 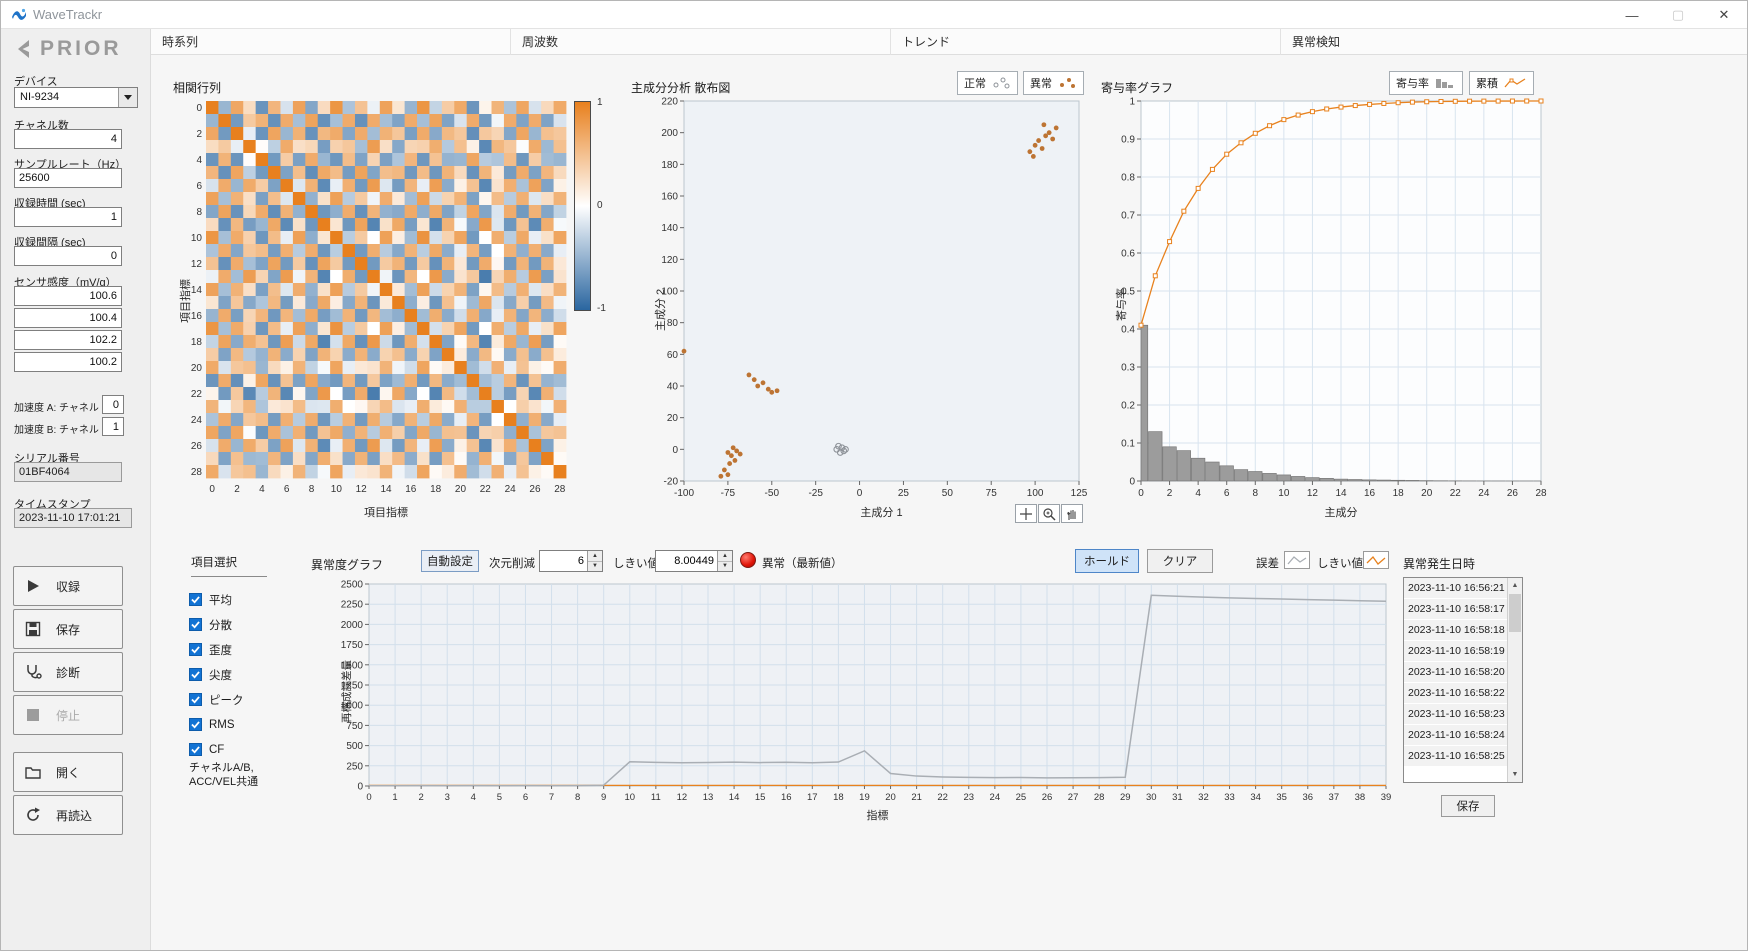 I want to click on svg-text: 0.7, so click(x=1128, y=216).